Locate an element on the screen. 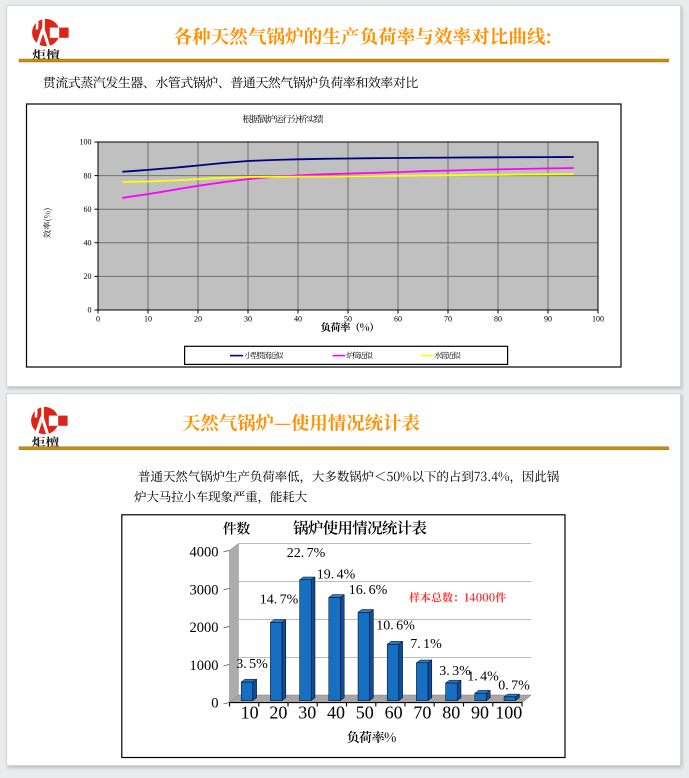 This screenshot has height=778, width=689. svg-text:3.3%: 3. 3% is located at coordinates (455, 671).